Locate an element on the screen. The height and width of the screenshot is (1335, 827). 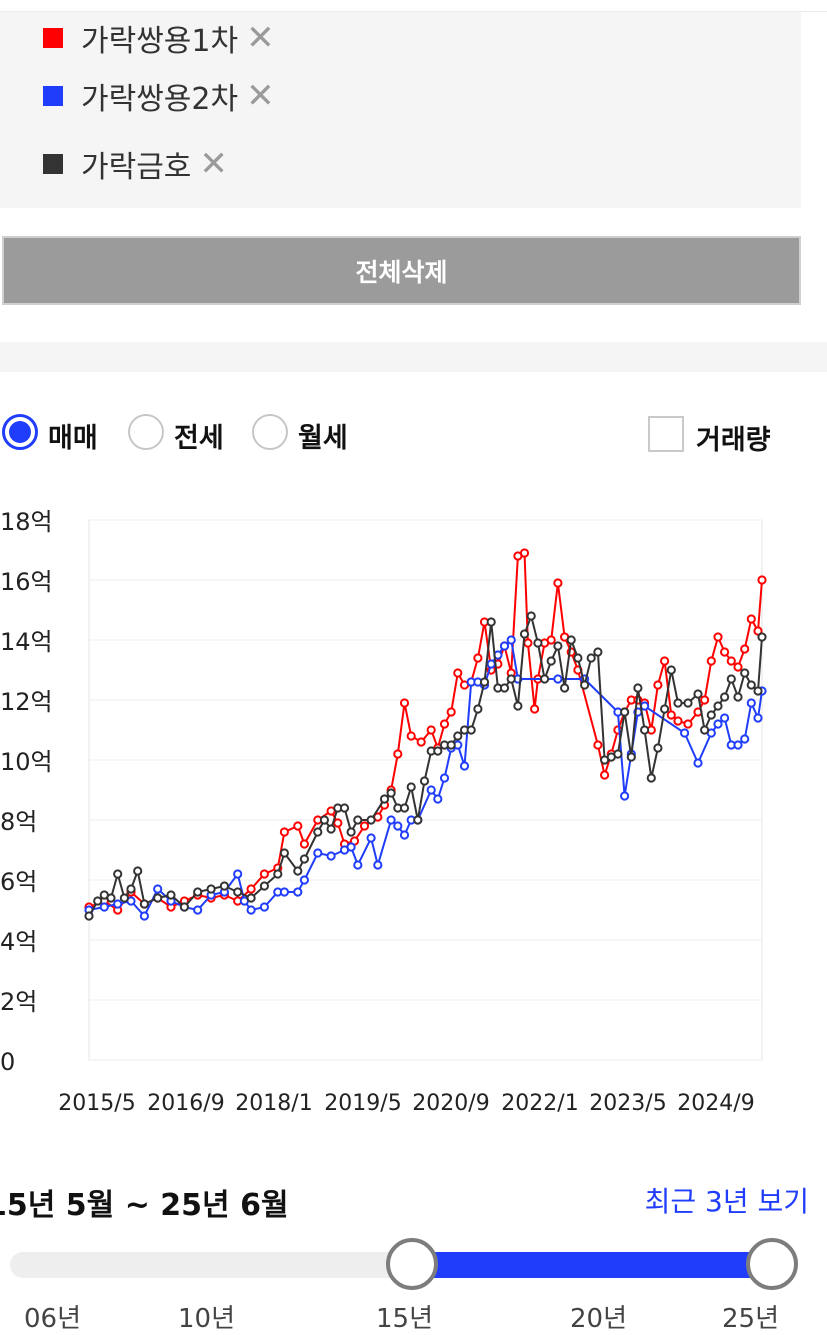
legend-label: 가락쌍용2차 is located at coordinates (160, 99).